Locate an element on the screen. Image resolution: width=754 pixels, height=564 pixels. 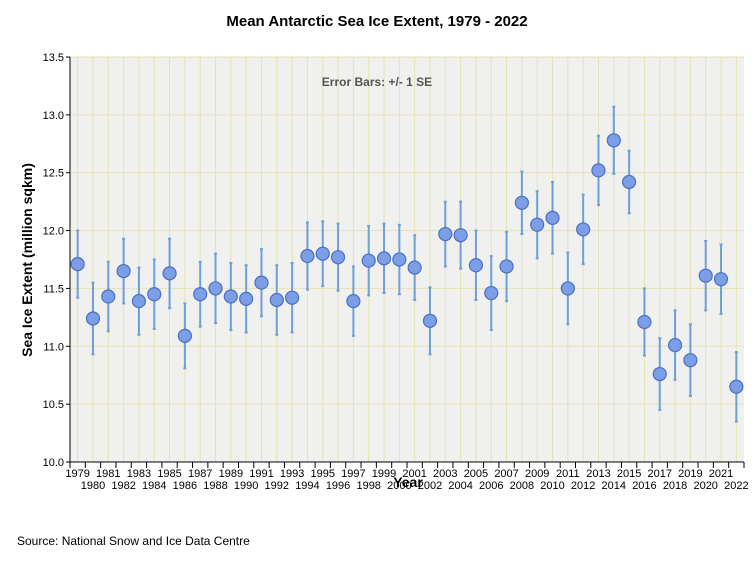
x-tick-label: 2010 is located at coordinates (552, 486).